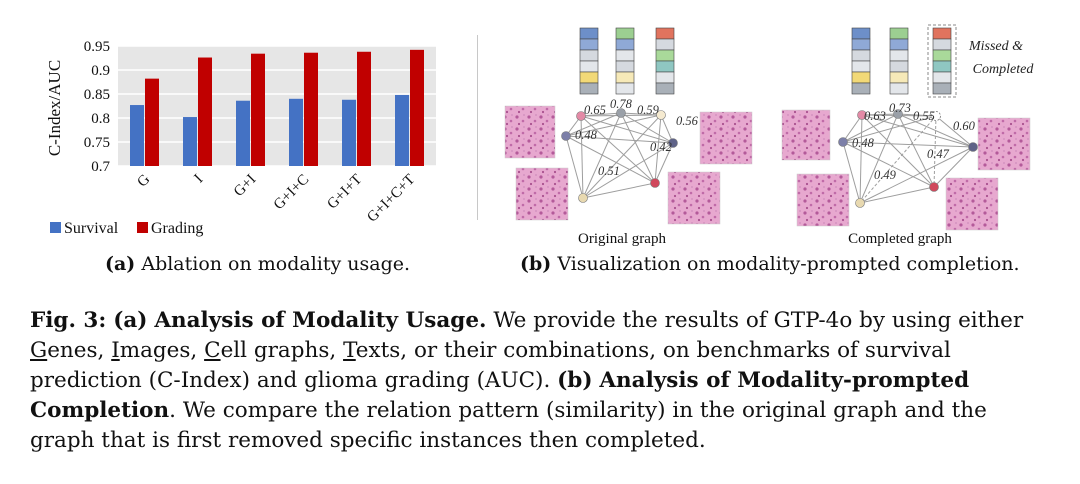 The width and height of the screenshot is (1080, 484). I want to click on original-graph-title: Original graph, so click(622, 239).